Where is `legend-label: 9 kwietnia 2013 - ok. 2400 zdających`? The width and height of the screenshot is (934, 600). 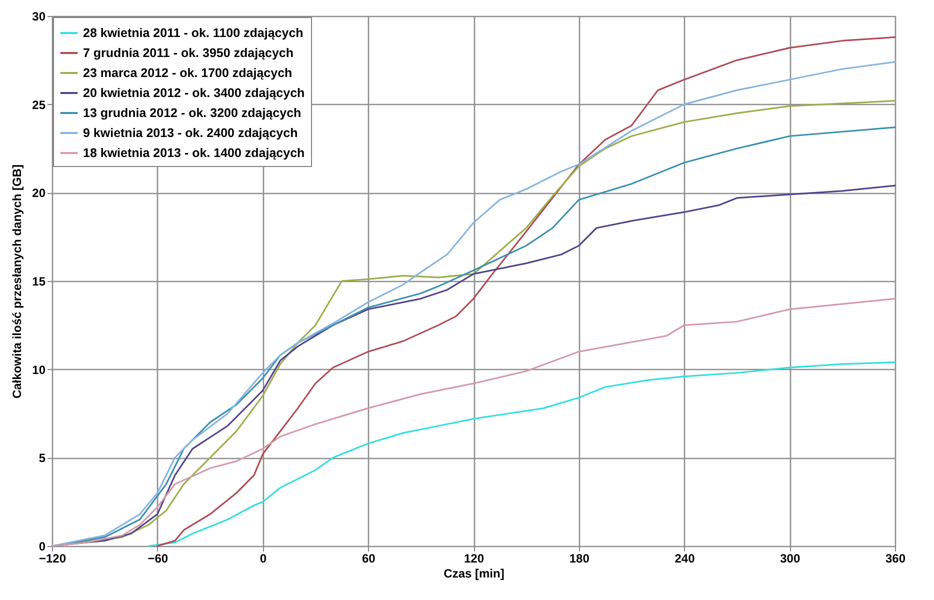
legend-label: 9 kwietnia 2013 - ok. 2400 zdających is located at coordinates (190, 133).